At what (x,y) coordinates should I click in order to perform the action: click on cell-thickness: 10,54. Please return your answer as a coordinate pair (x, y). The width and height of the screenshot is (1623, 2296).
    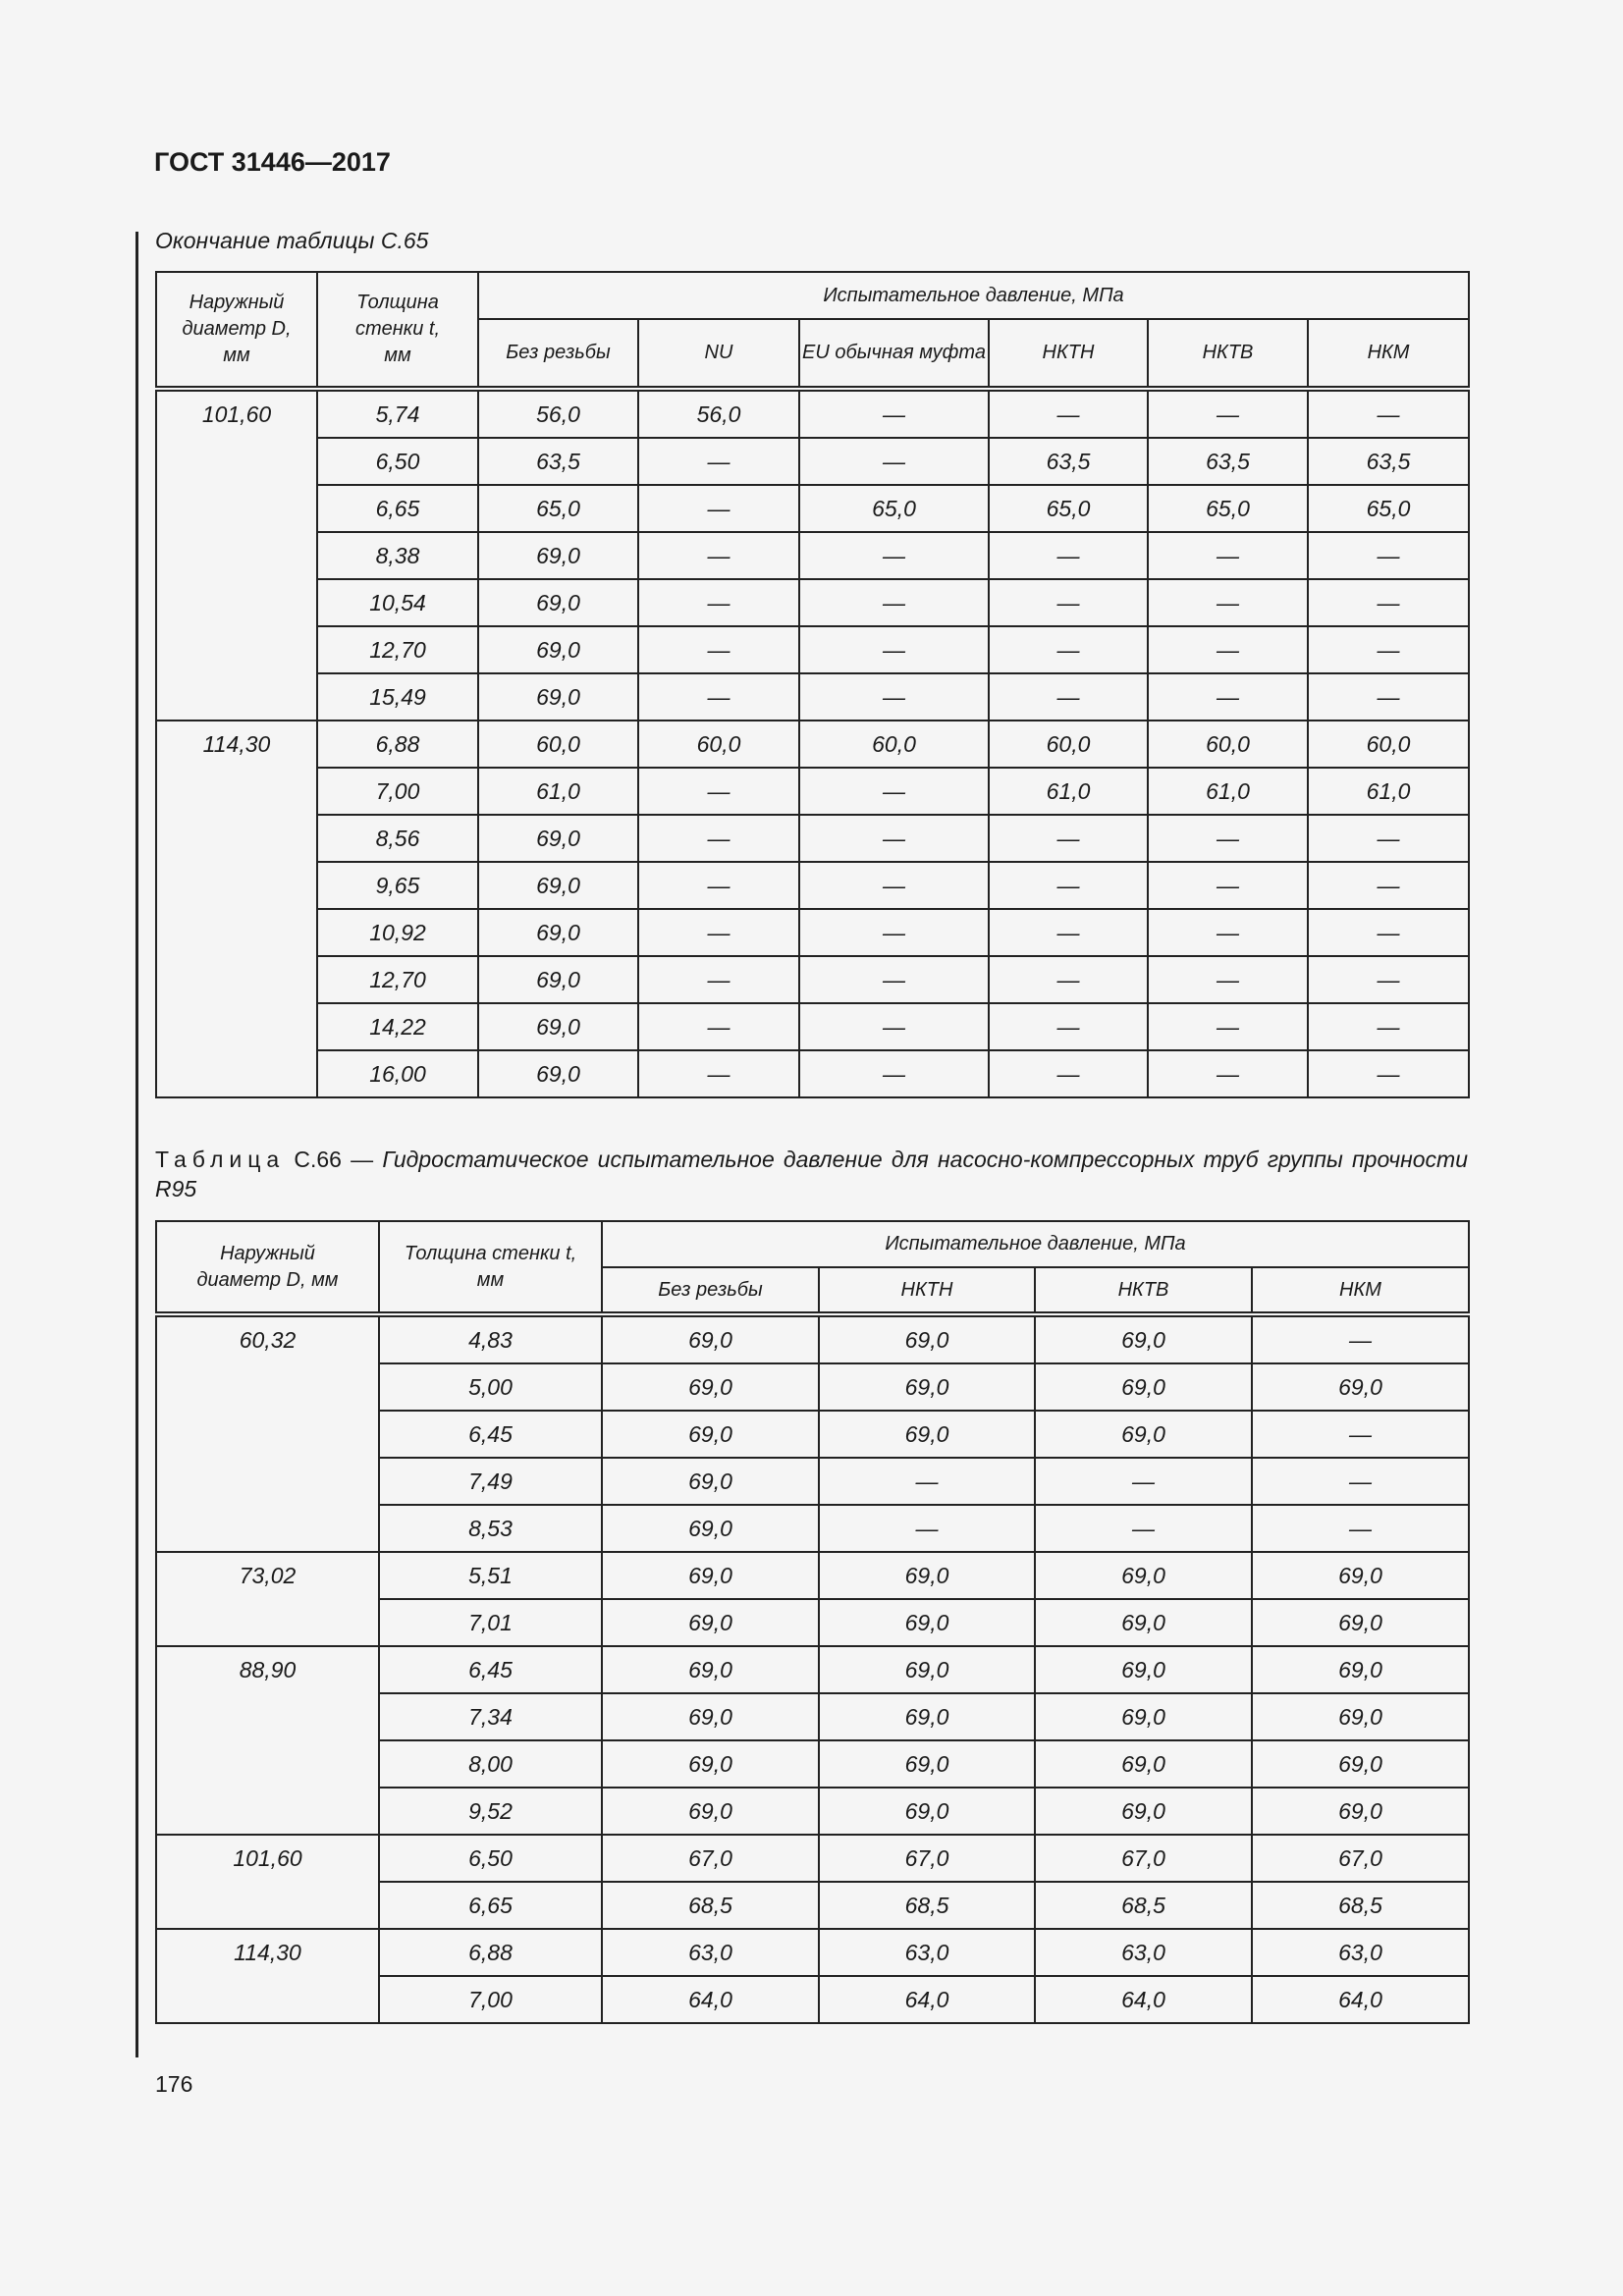
    Looking at the image, I should click on (398, 602).